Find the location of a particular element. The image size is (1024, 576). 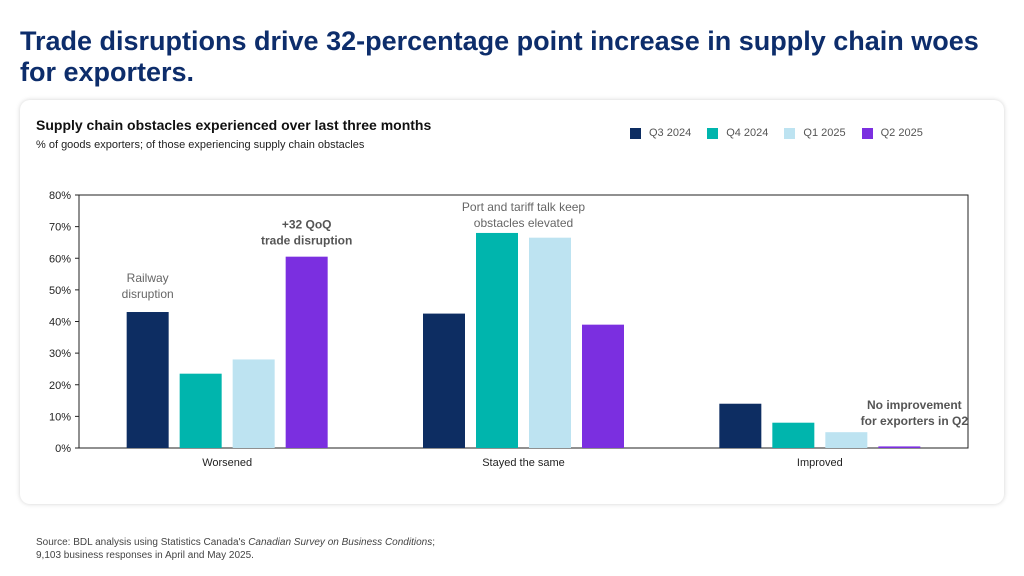

source-survey: Canadian Survey on Business Conditions is located at coordinates (340, 542).